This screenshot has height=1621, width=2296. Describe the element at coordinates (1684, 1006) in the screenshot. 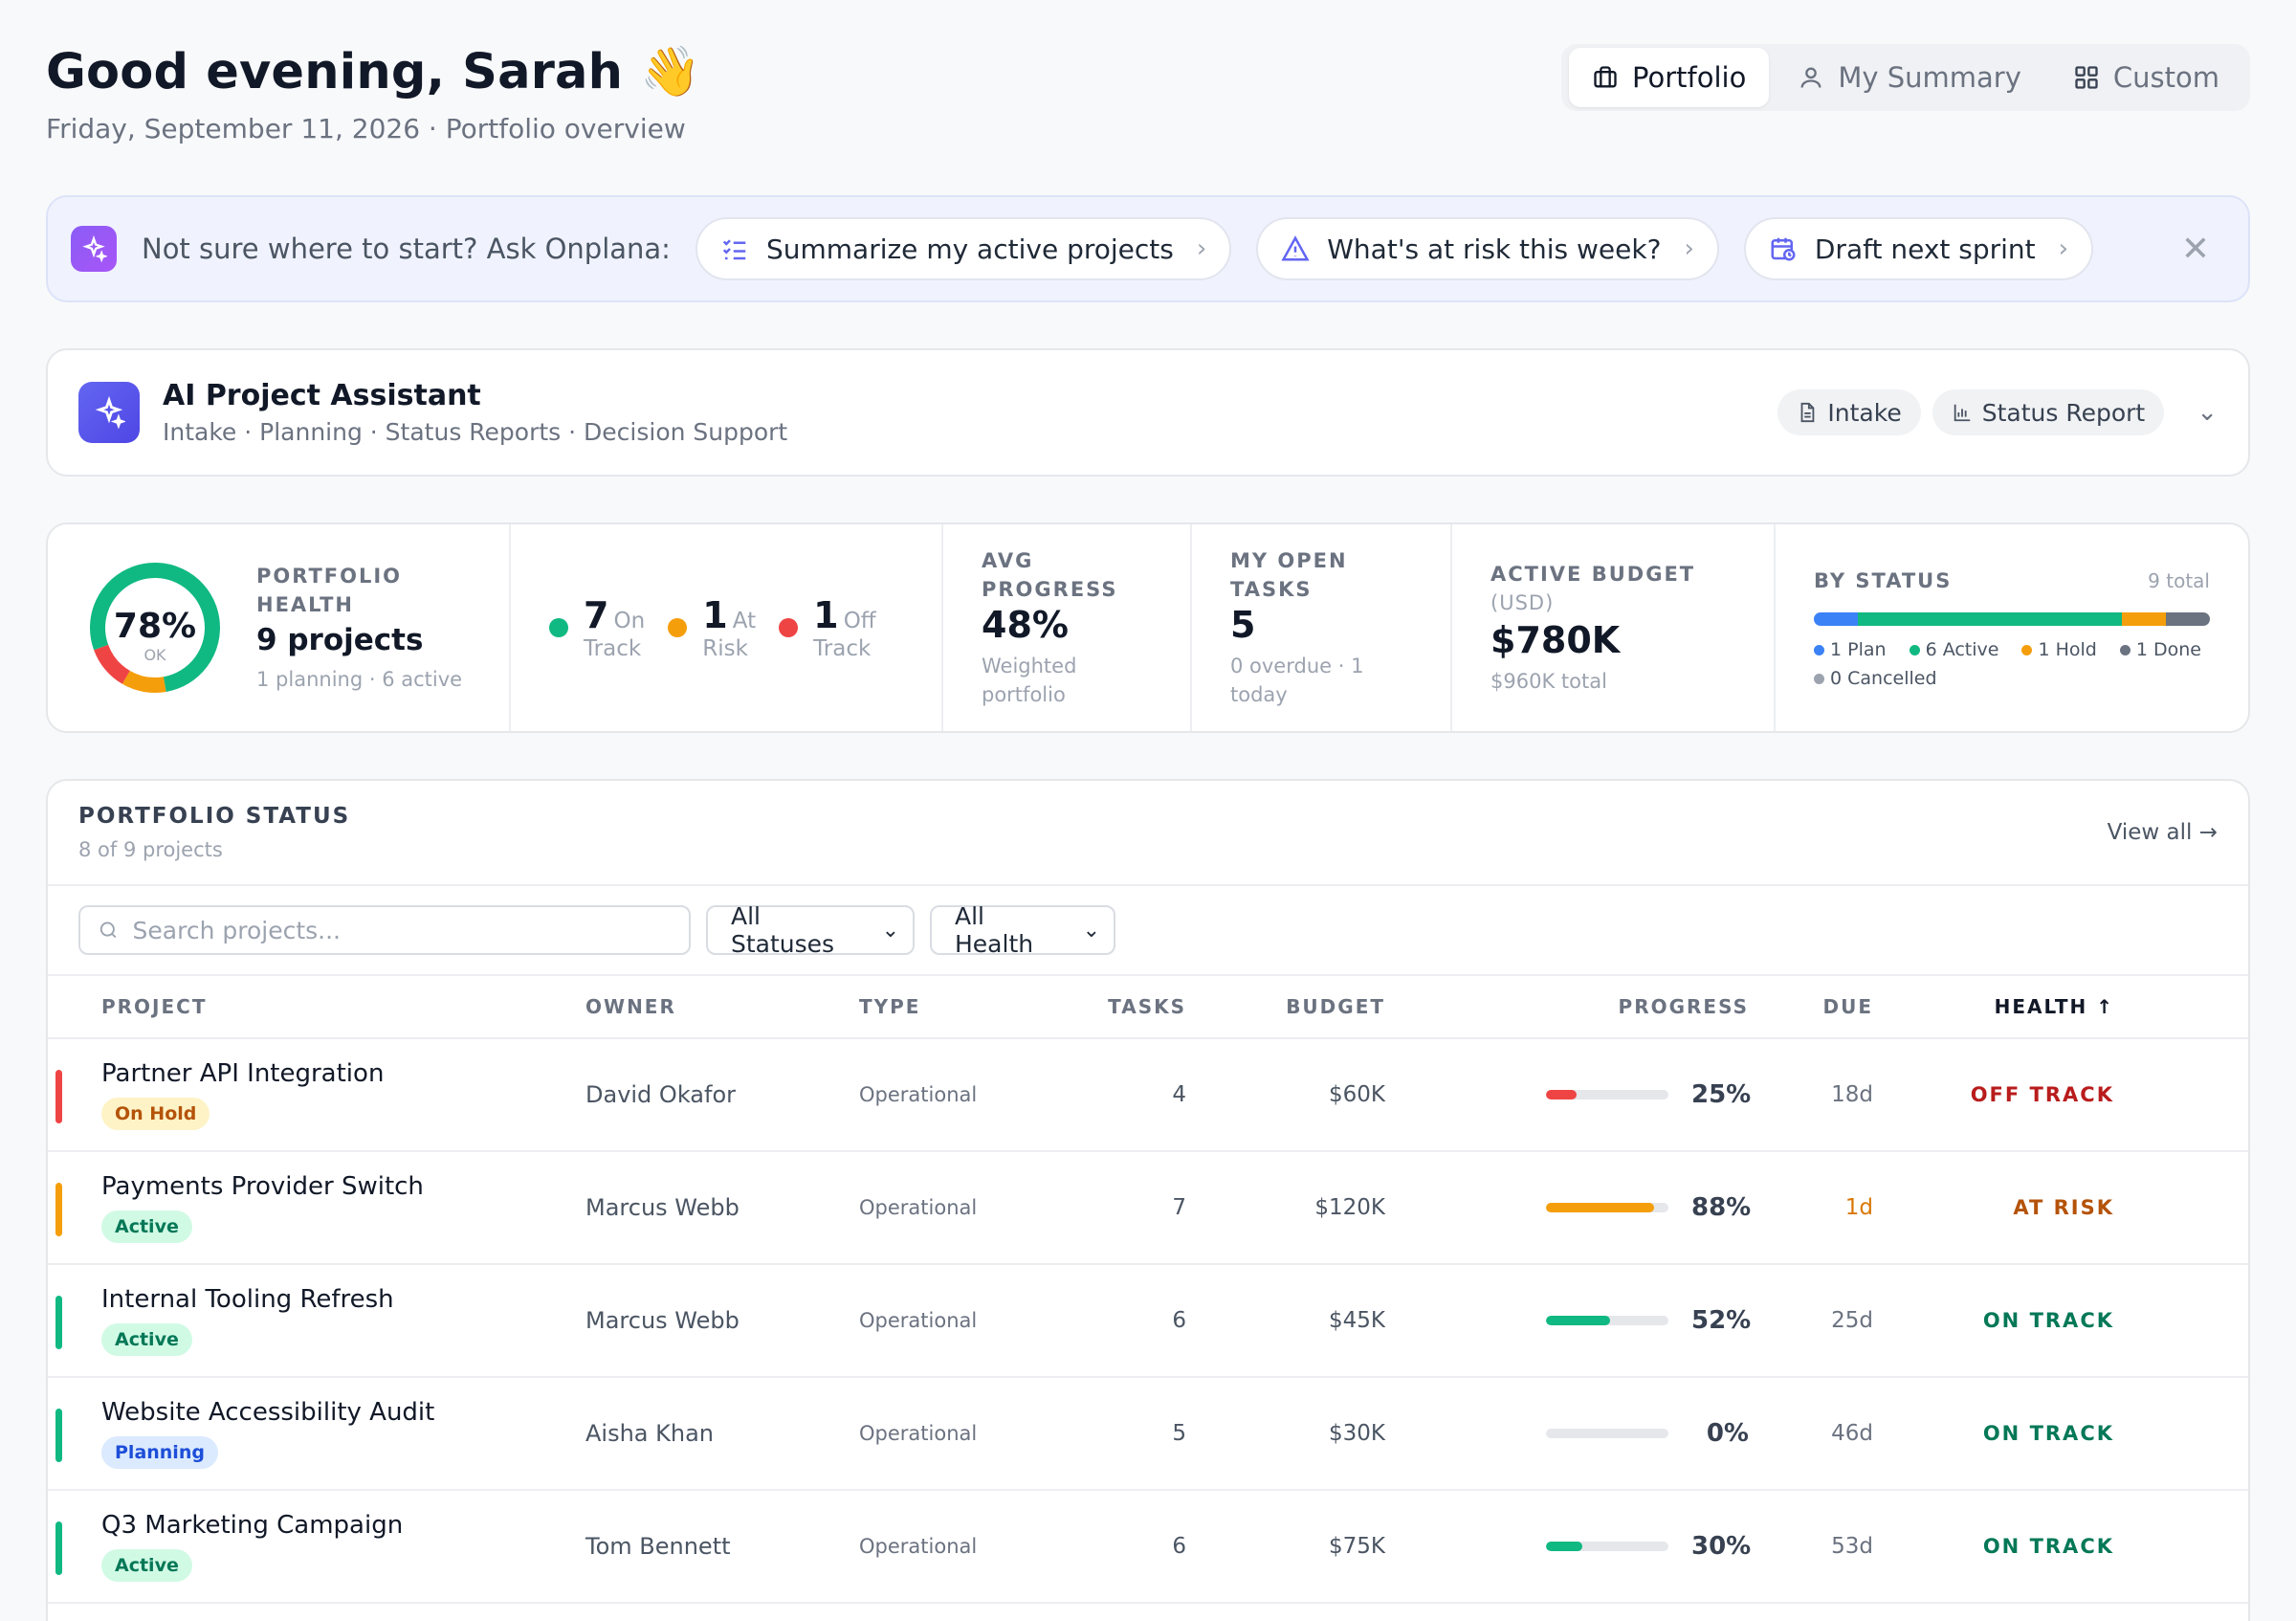

I see `column-progress: PROGRESS` at that location.